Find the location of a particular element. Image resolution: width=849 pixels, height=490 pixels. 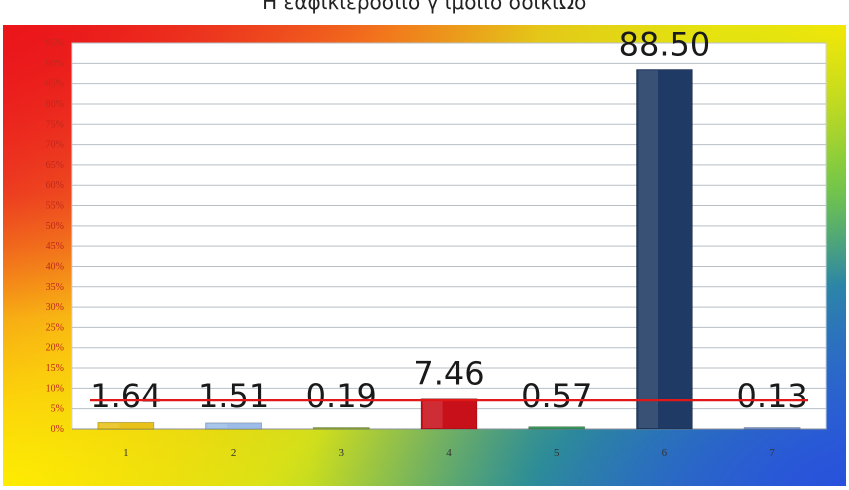

data-label: 0.19 is located at coordinates (341, 396).